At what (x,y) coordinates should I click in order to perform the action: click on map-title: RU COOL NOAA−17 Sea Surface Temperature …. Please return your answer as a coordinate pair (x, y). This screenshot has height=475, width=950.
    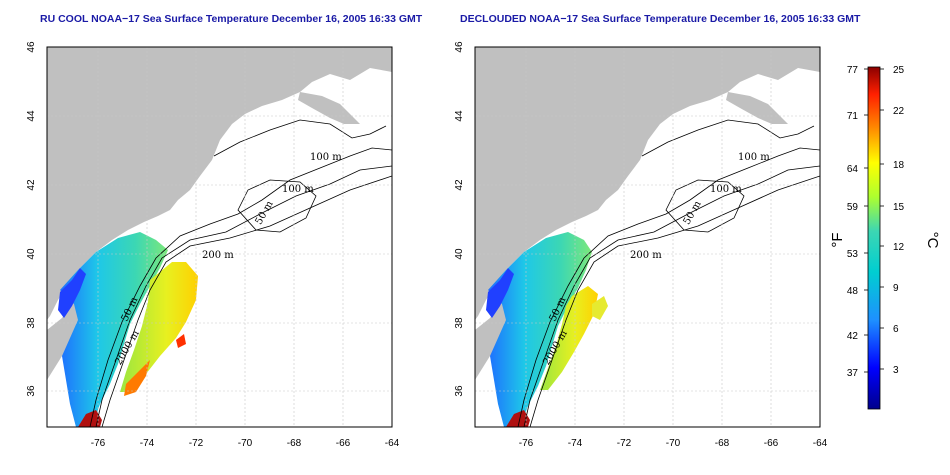
    Looking at the image, I should click on (231, 19).